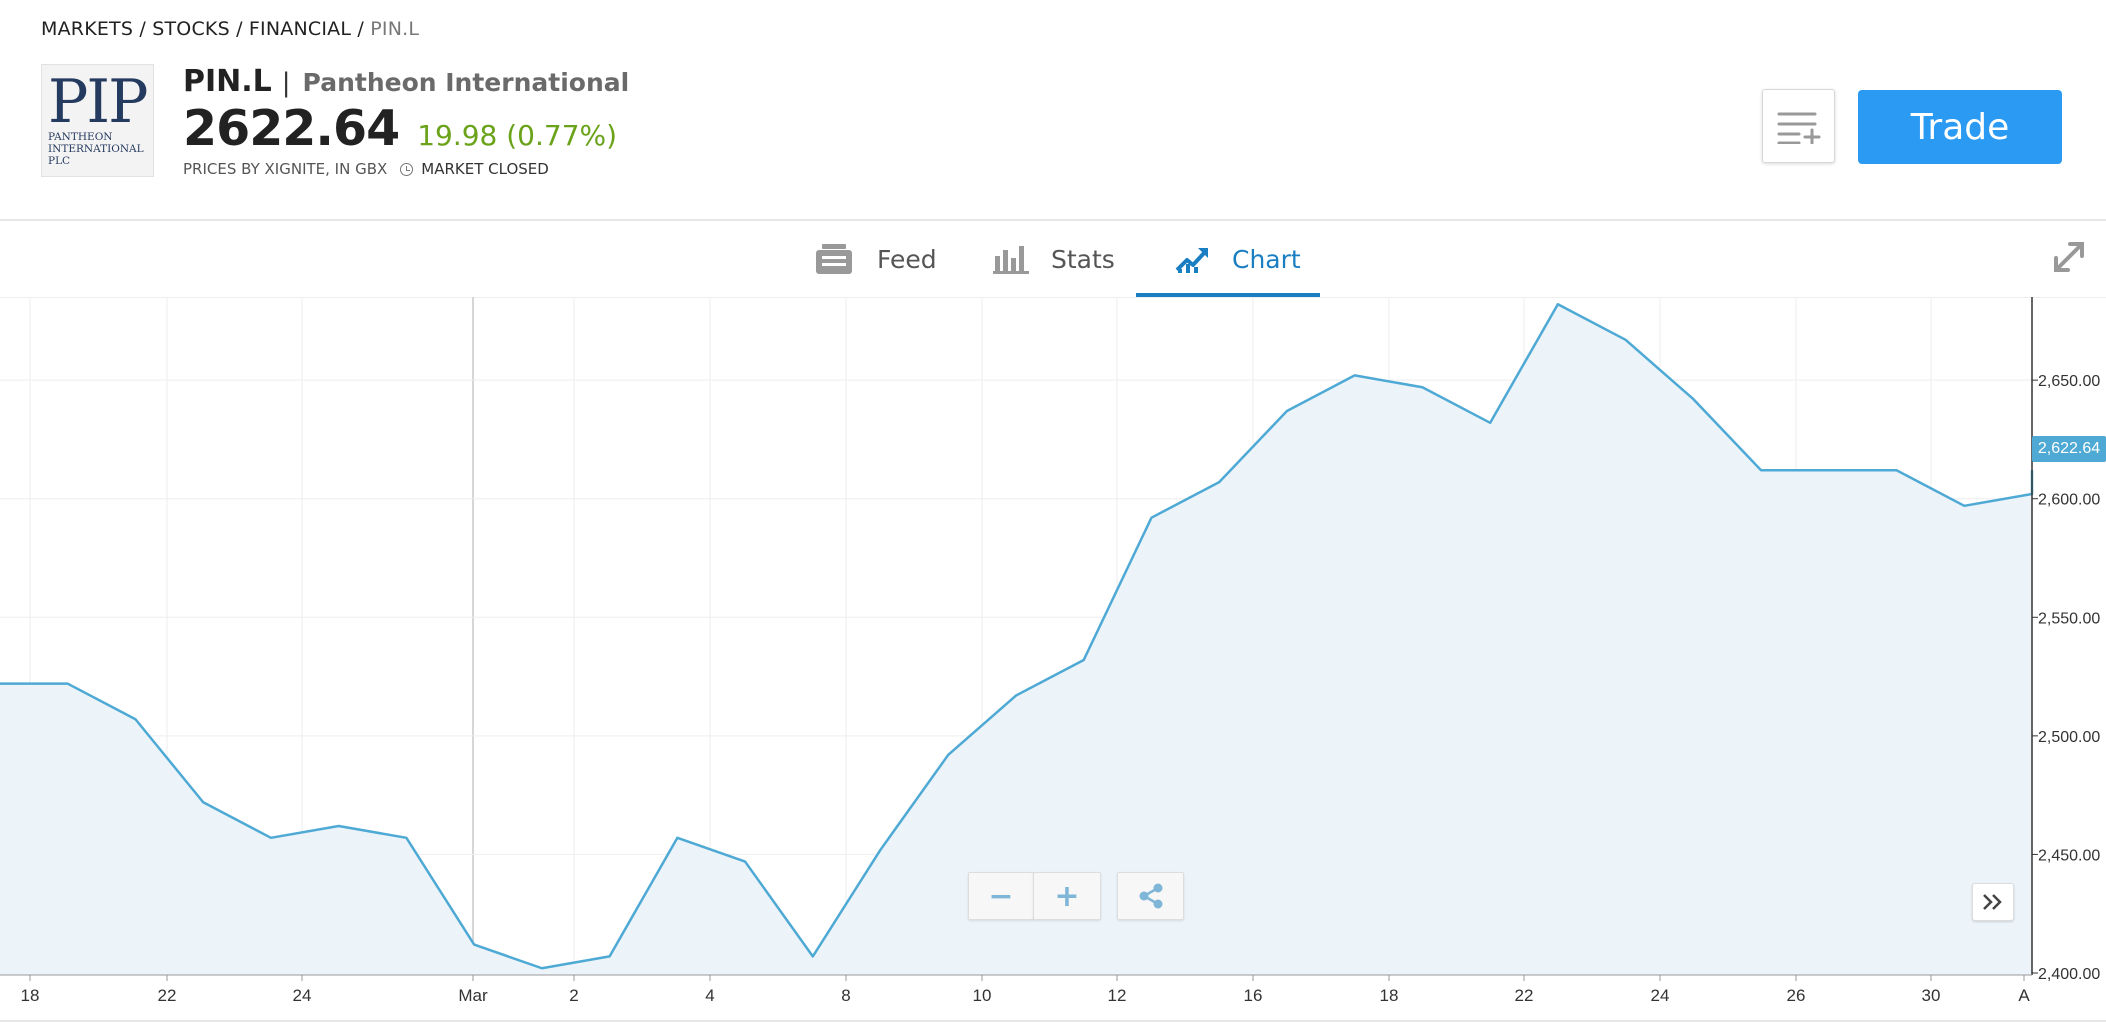 This screenshot has height=1022, width=2106. Describe the element at coordinates (907, 259) in the screenshot. I see `tab-feed-label: Feed` at that location.